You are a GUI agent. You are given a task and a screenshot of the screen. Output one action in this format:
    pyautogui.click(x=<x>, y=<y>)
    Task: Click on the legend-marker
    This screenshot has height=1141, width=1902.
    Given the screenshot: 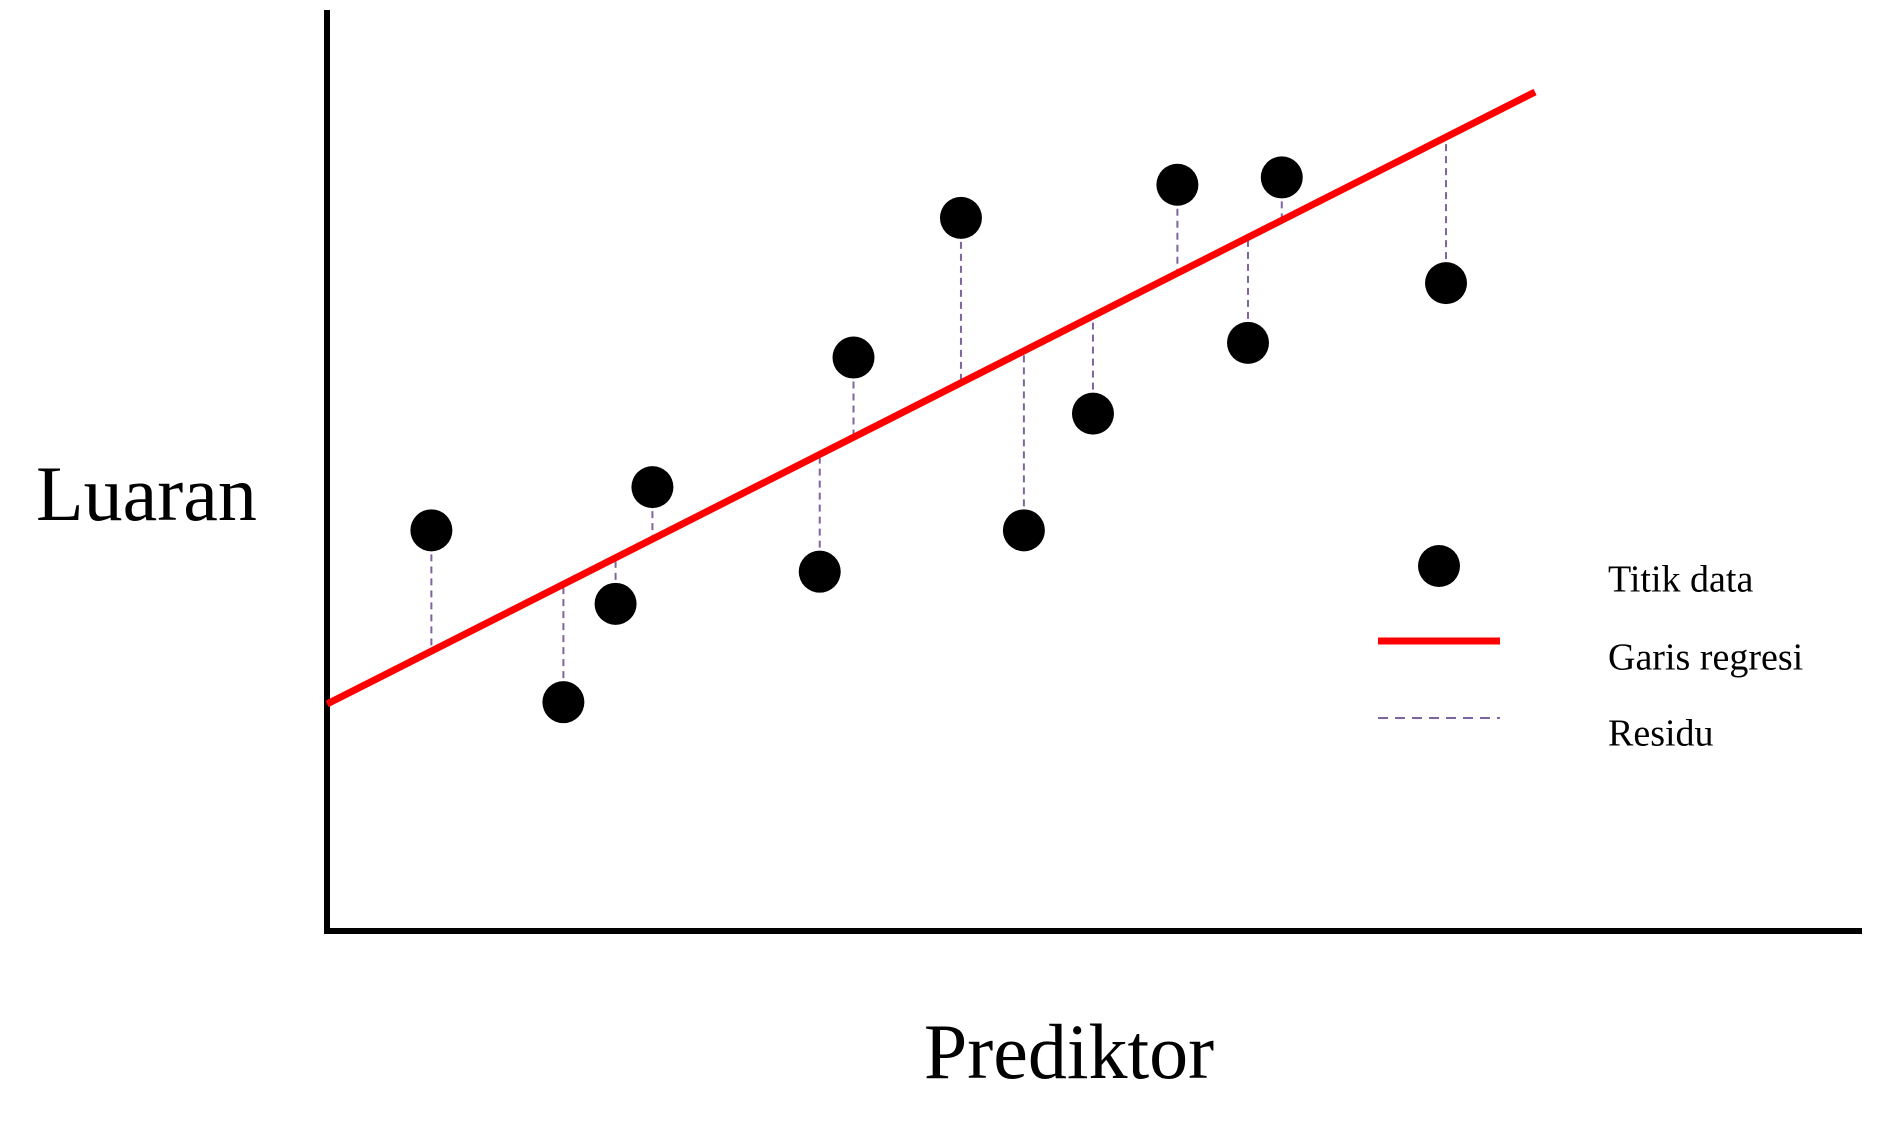 What is the action you would take?
    pyautogui.click(x=1439, y=566)
    